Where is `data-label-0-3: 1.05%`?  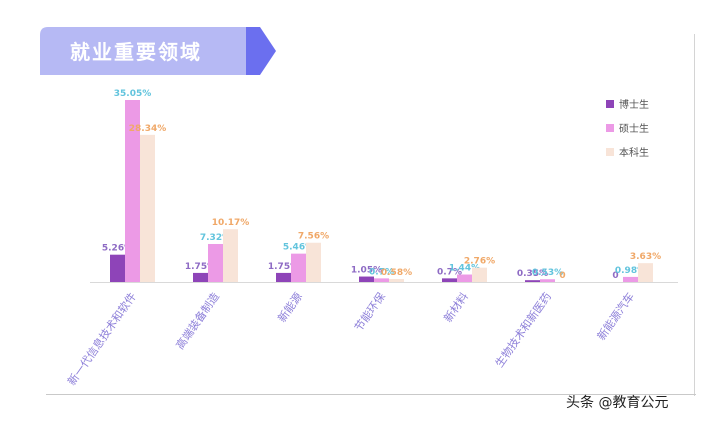
data-label-0-3: 1.05% is located at coordinates (366, 271).